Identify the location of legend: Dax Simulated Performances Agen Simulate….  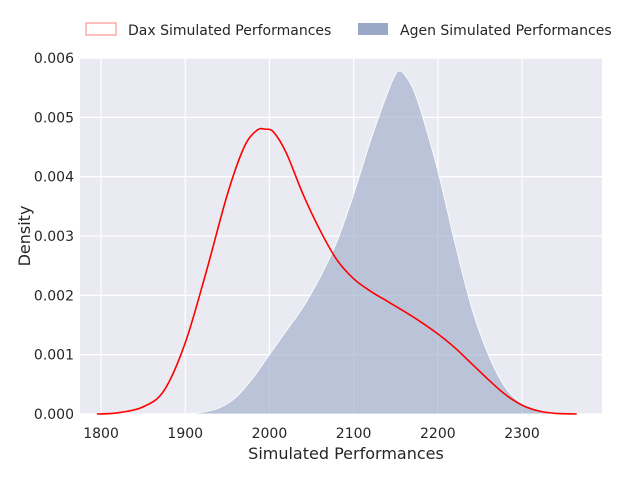
(348, 30).